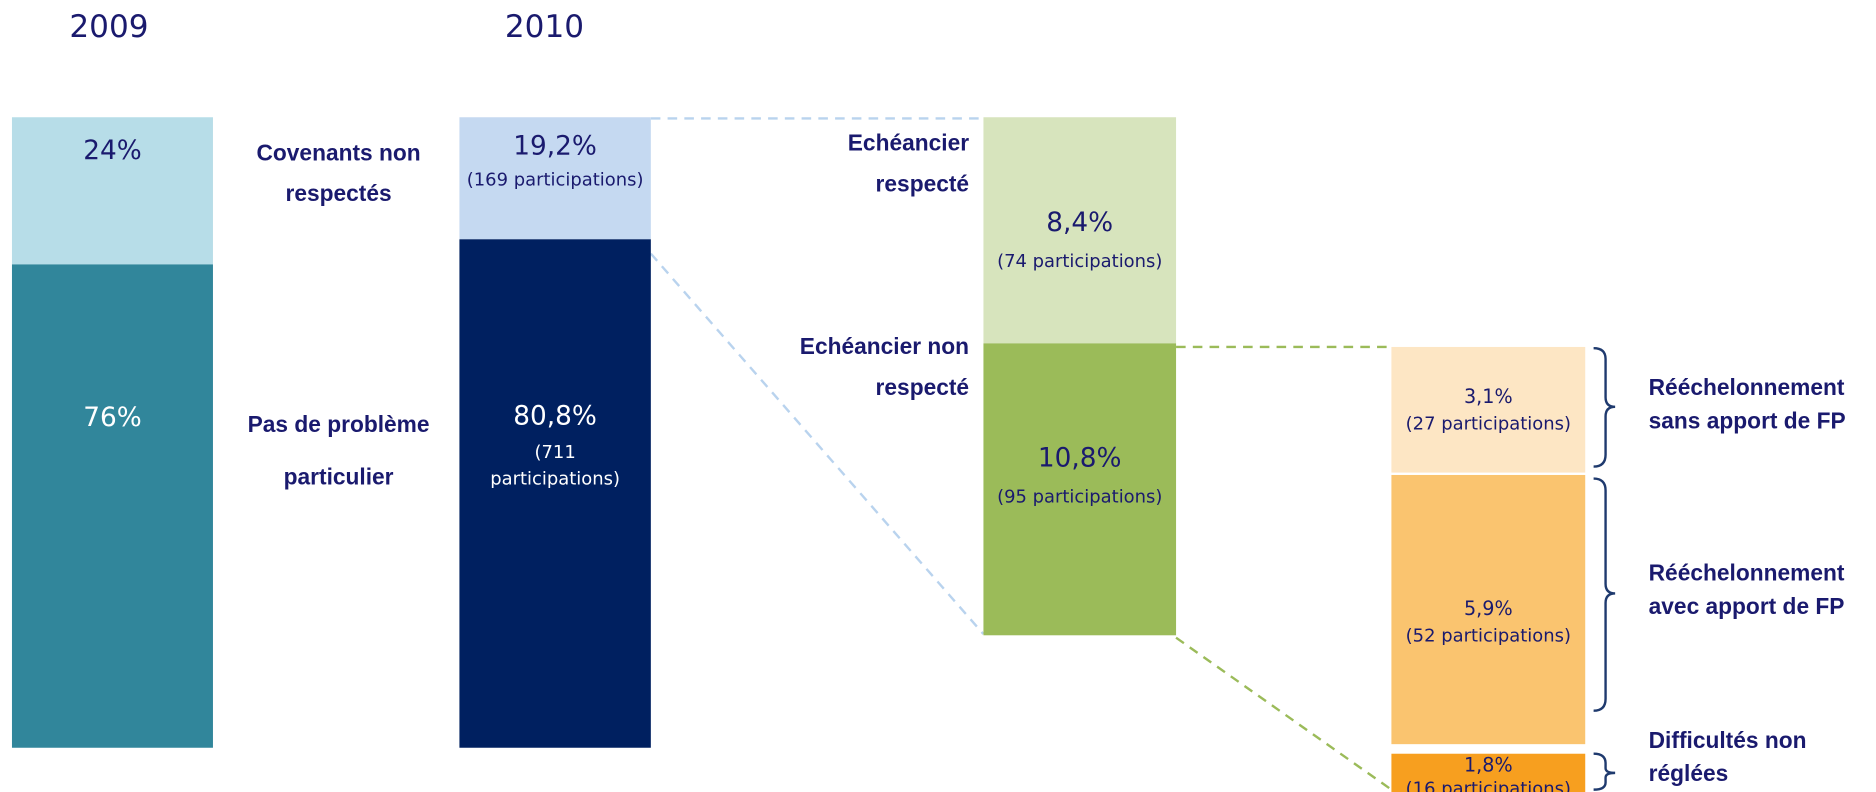 The height and width of the screenshot is (792, 1876). What do you see at coordinates (555, 146) in the screenshot?
I see `percent: 19,2%` at bounding box center [555, 146].